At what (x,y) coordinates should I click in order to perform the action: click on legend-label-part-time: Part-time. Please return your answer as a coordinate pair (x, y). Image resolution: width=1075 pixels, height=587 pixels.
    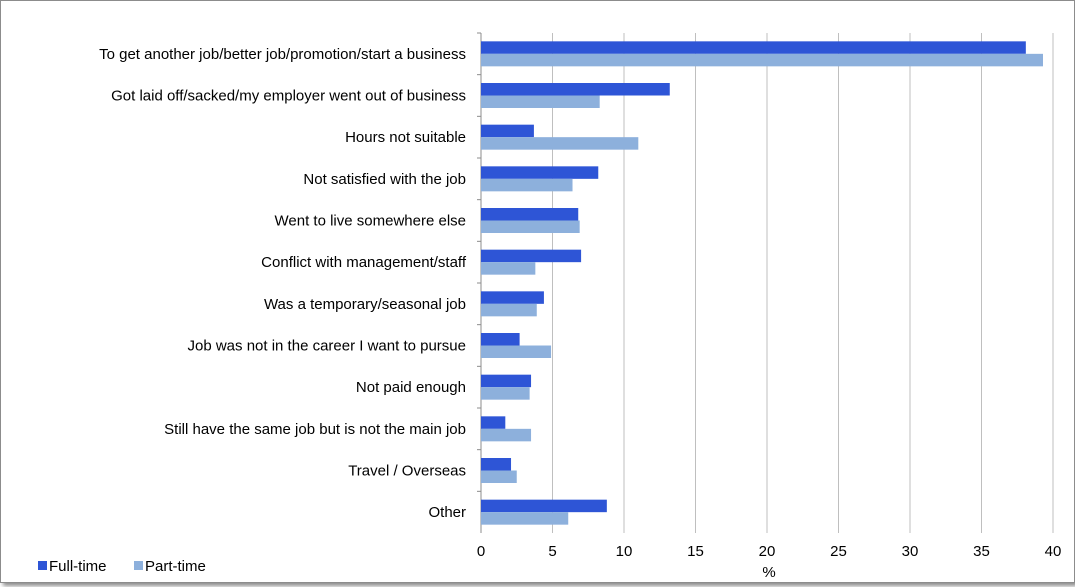
    Looking at the image, I should click on (175, 566).